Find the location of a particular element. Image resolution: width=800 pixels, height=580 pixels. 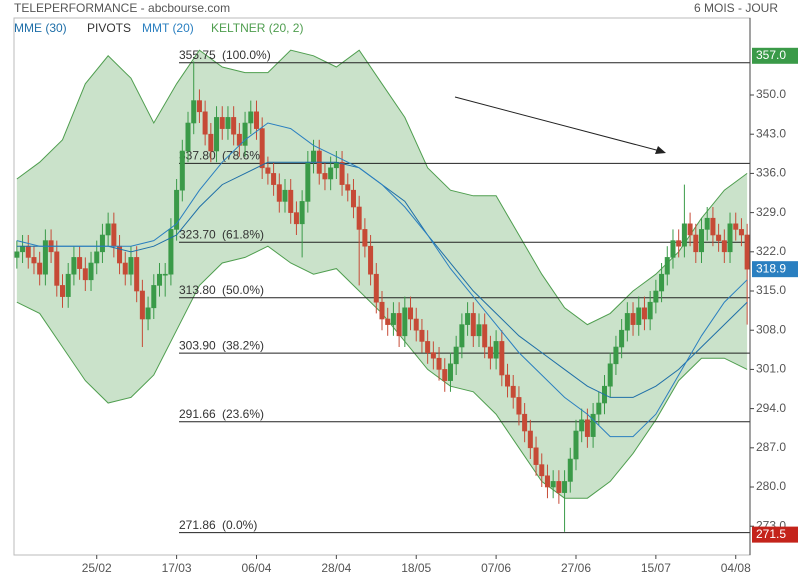

pivot-pct: (100.0%) is located at coordinates (246, 55).